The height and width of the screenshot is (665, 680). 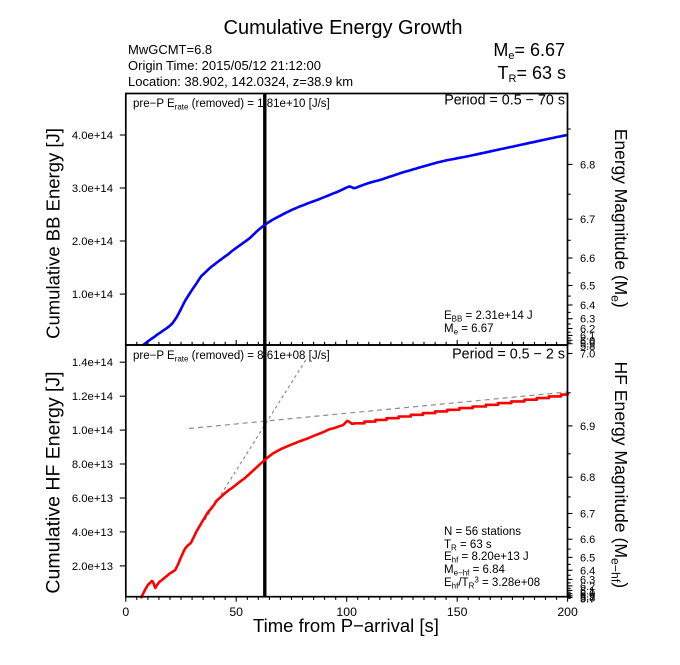 I want to click on svg-text: Energy Magnitude (Me), so click(x=620, y=218).